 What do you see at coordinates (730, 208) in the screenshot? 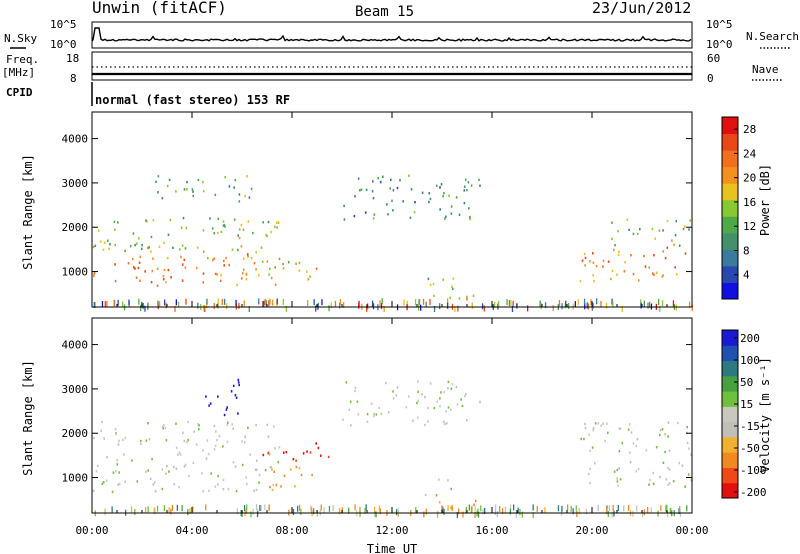
I see `colorbar-frame` at bounding box center [730, 208].